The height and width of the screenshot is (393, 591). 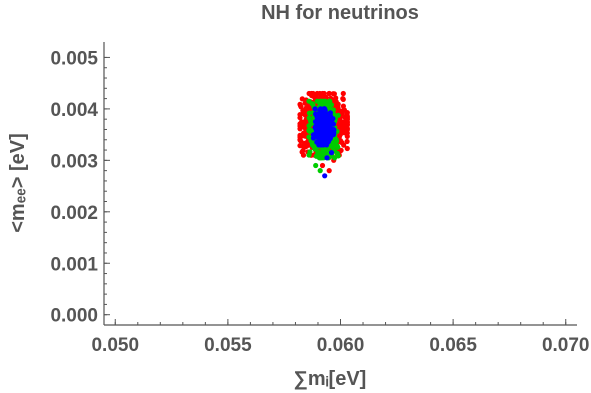 I want to click on x-ticks: 0.050 0.055 0.060 0.065 0.070, so click(x=340, y=337).